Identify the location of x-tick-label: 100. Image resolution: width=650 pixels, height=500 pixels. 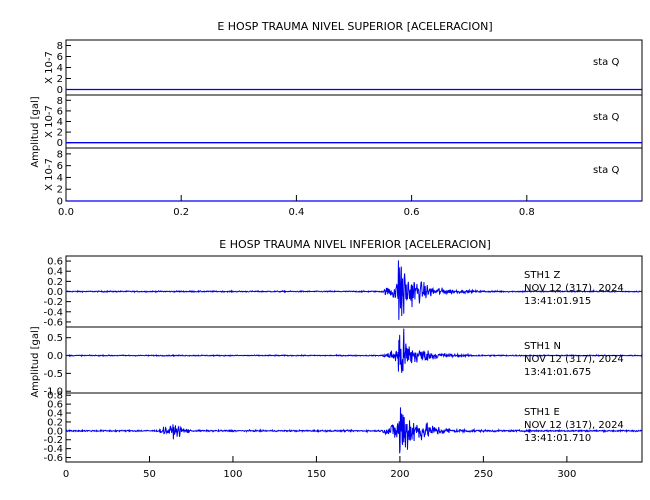
(232, 474).